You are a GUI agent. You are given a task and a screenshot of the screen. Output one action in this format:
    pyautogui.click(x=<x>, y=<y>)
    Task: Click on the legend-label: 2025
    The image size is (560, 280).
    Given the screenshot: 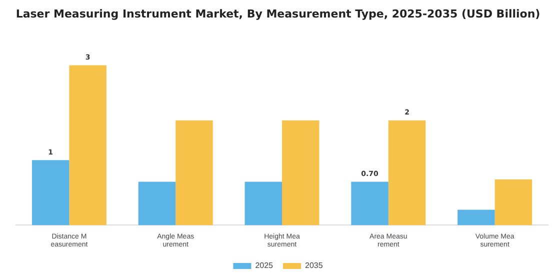 What is the action you would take?
    pyautogui.click(x=264, y=265)
    